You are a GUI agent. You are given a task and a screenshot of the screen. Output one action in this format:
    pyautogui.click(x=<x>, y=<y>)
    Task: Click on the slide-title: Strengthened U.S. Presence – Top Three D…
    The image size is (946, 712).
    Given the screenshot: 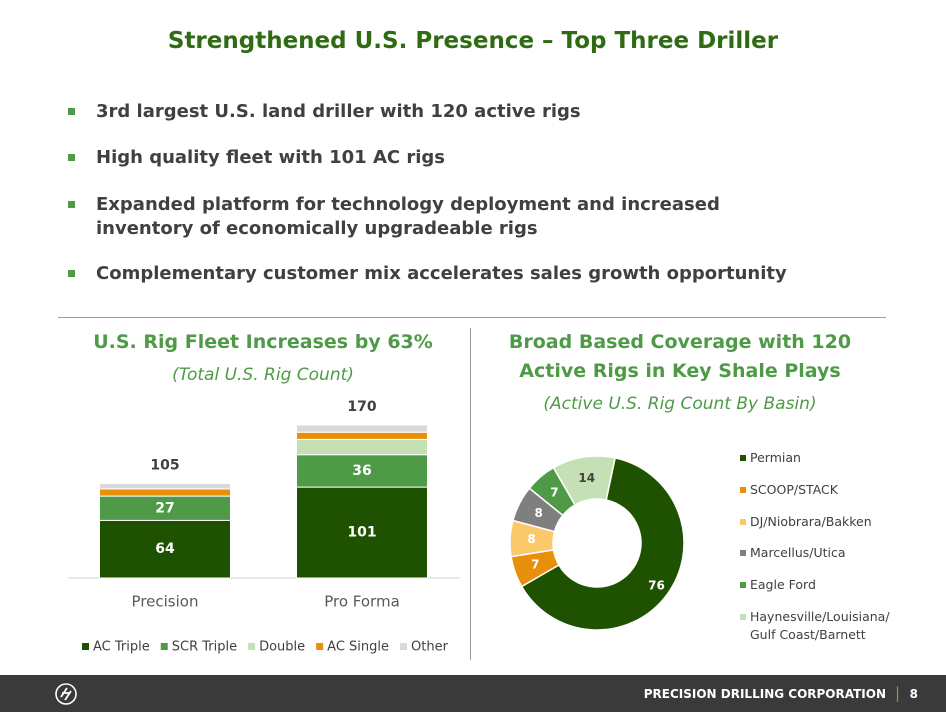 What is the action you would take?
    pyautogui.click(x=473, y=41)
    